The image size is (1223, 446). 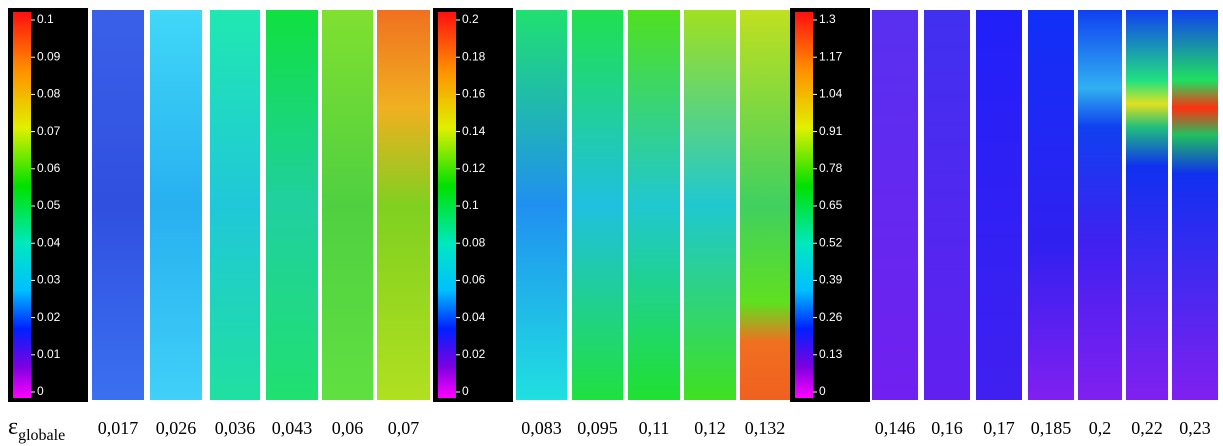 I want to click on colorbar-tick-label: 0.39, so click(x=831, y=280).